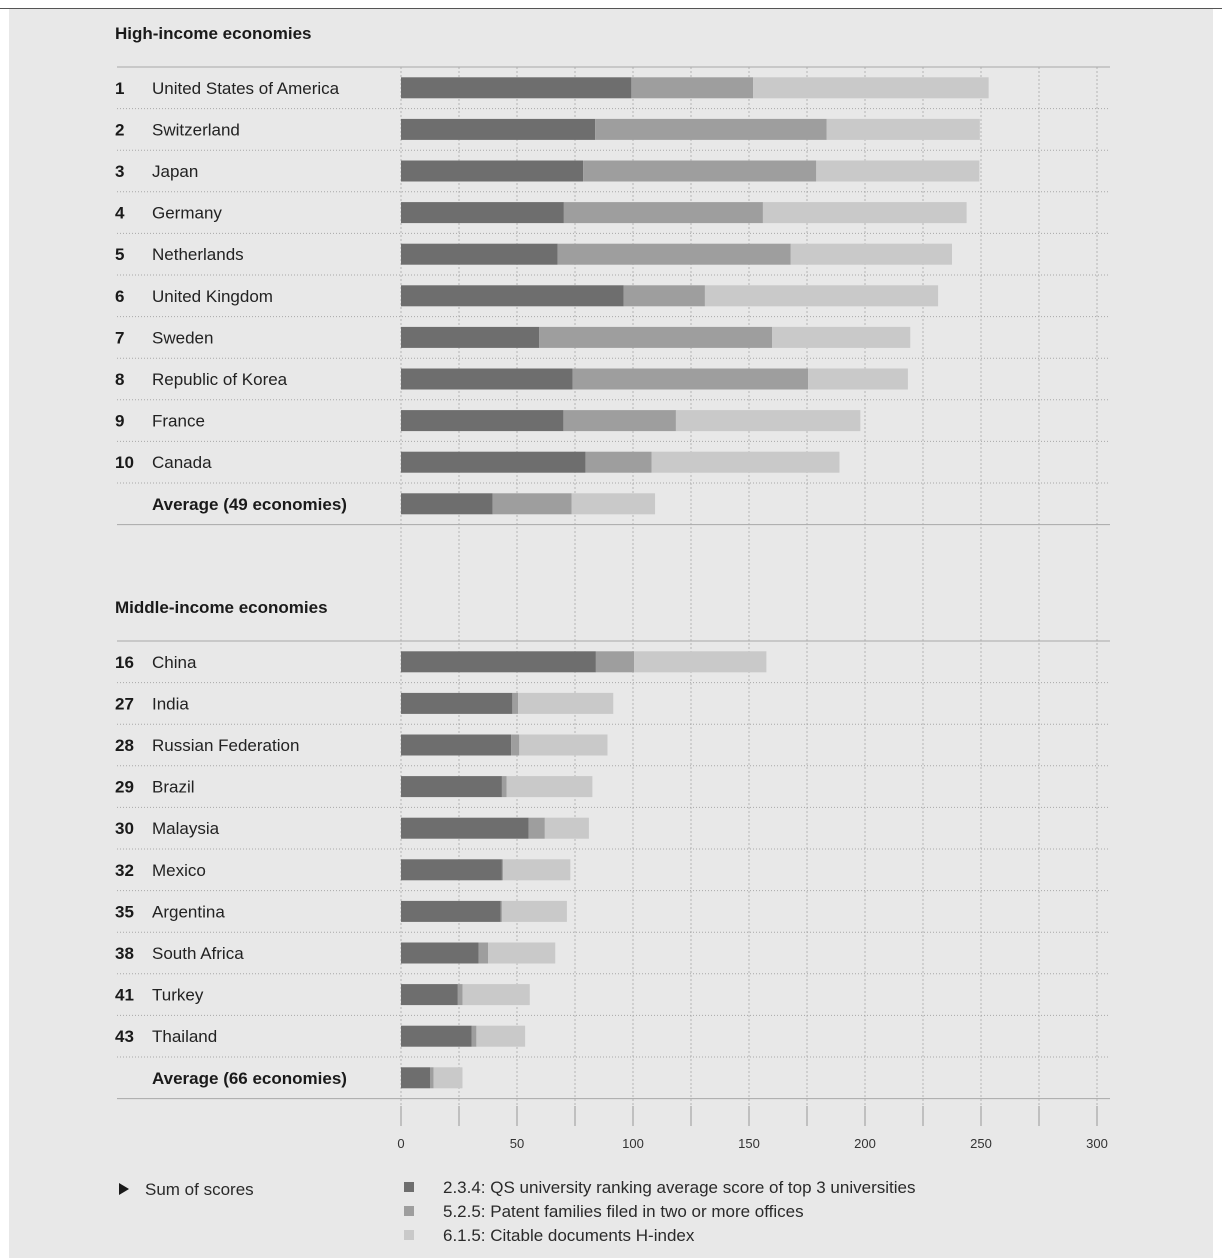 This screenshot has height=1258, width=1222. Describe the element at coordinates (119, 379) in the screenshot. I see `rank-label: 8` at that location.